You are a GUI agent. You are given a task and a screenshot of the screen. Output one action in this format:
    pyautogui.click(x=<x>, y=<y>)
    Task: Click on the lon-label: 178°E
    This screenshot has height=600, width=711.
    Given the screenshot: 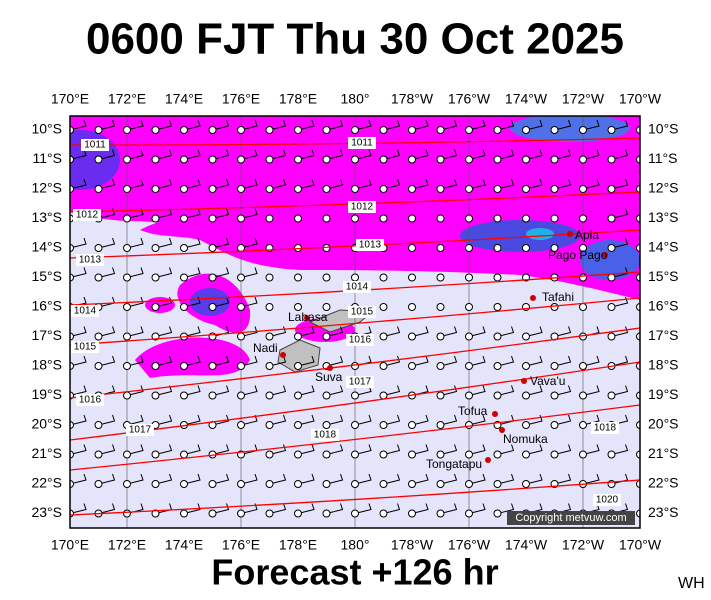 What is the action you would take?
    pyautogui.click(x=298, y=99)
    